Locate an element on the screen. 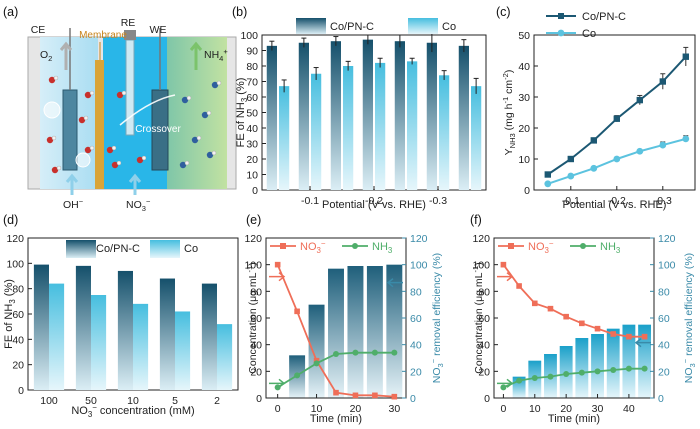 The width and height of the screenshot is (700, 429). series-line-nh3 is located at coordinates (574, 378).